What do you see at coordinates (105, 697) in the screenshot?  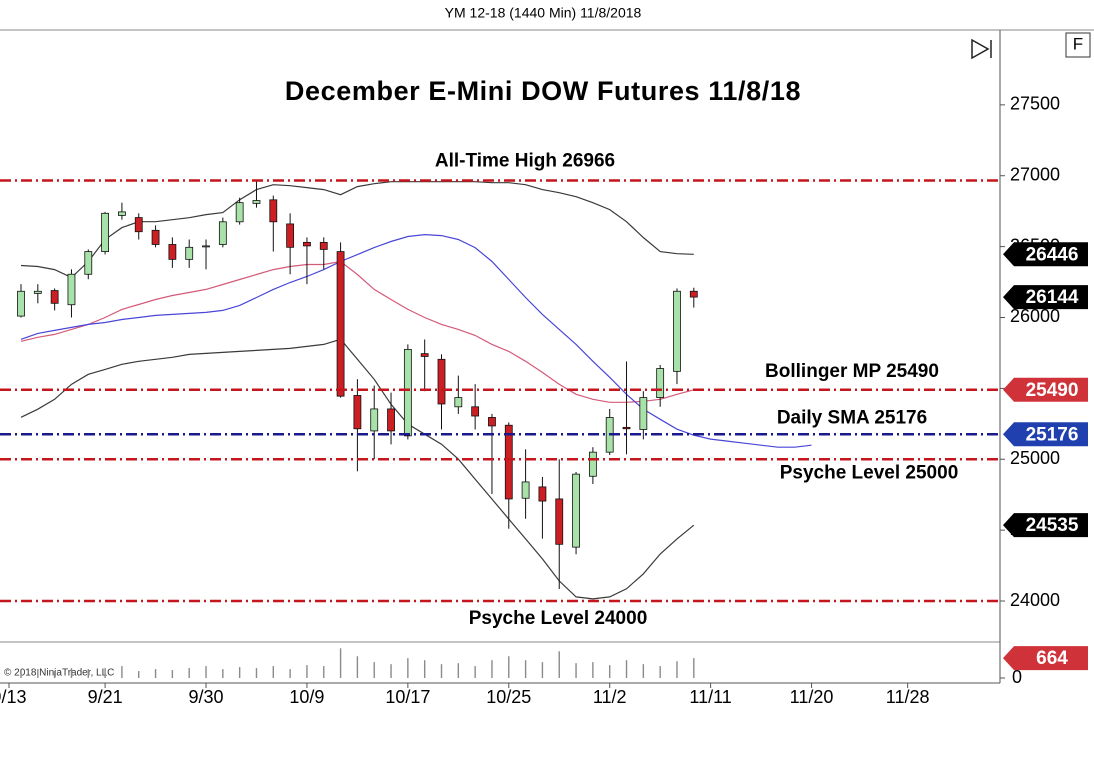 I see `x-tick-label: 9/21` at bounding box center [105, 697].